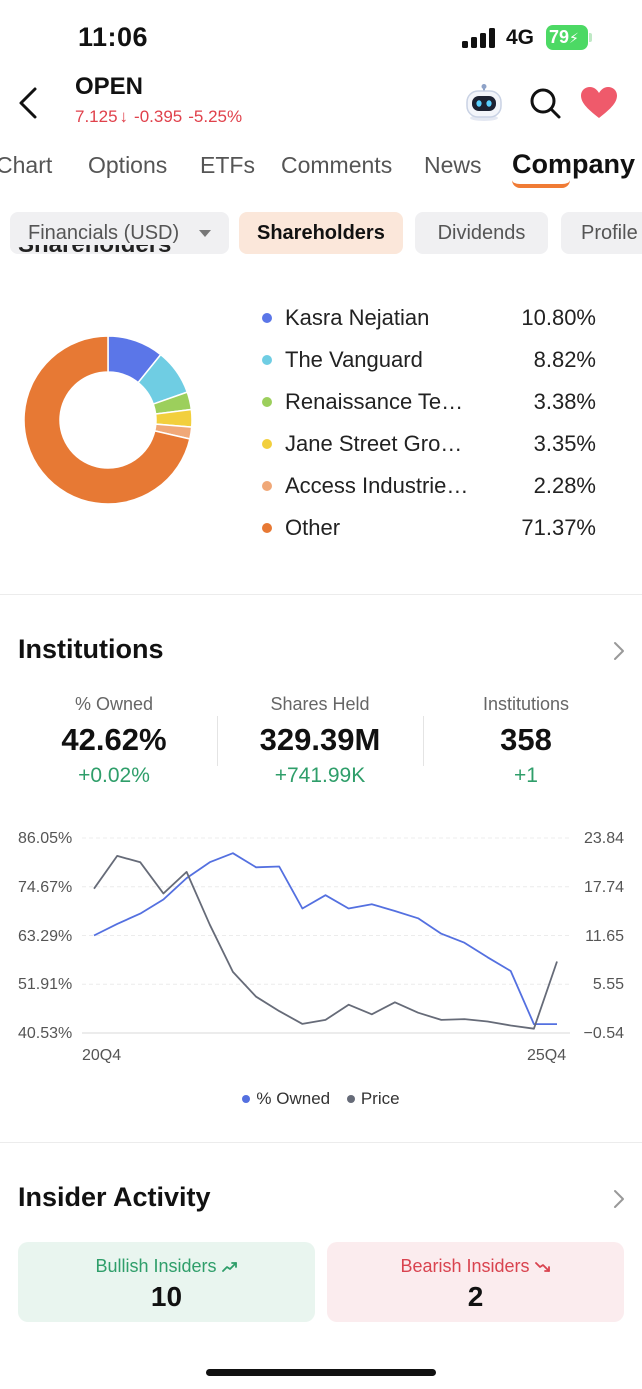 Image resolution: width=642 pixels, height=1389 pixels. I want to click on shareholder-row: Jane Street Gro… 3.35%, so click(429, 444).